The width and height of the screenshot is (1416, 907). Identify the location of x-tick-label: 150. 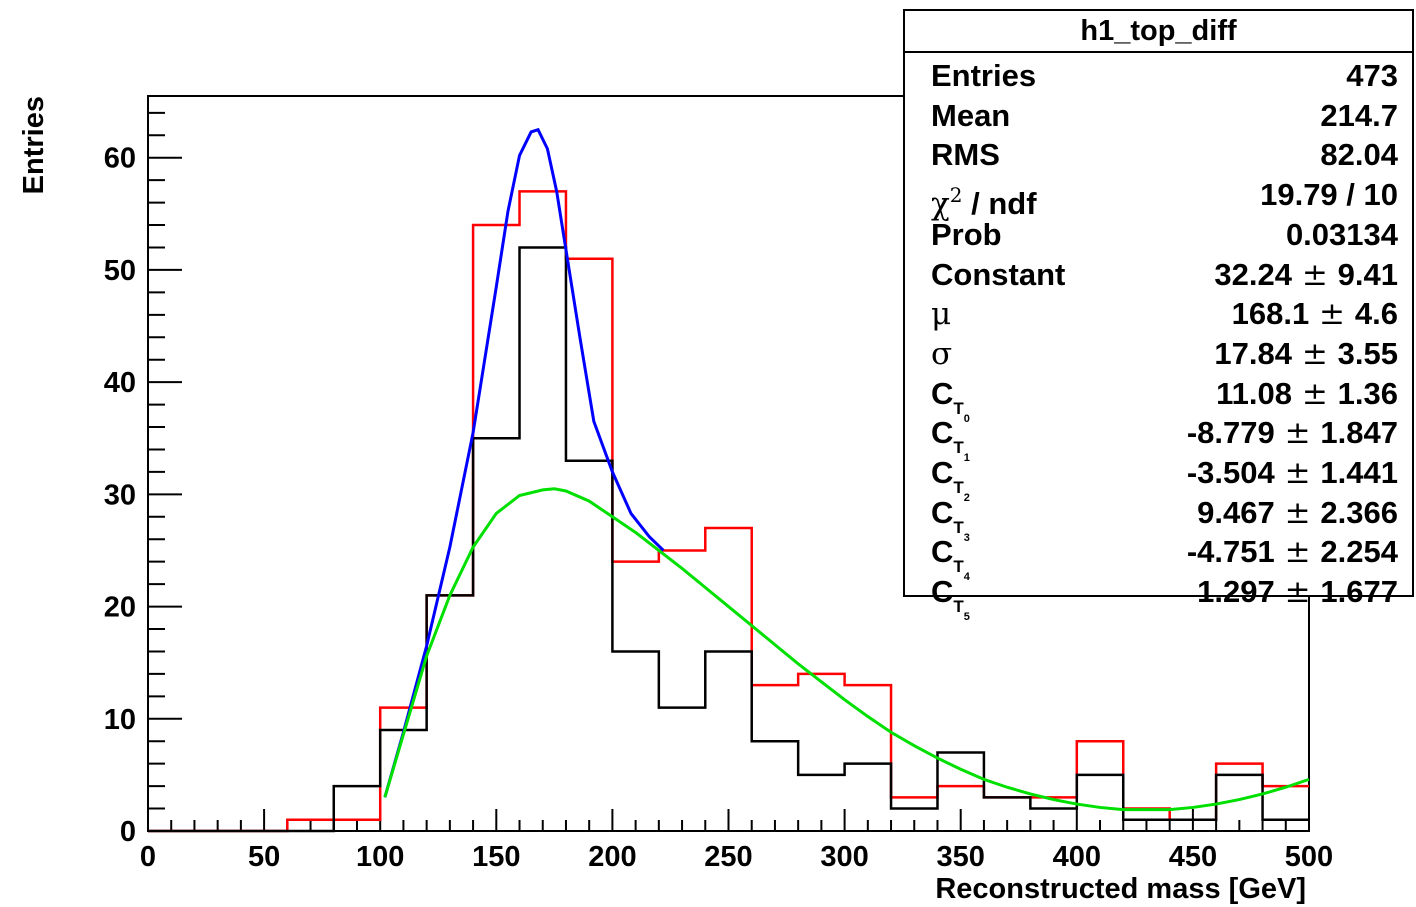
(496, 857).